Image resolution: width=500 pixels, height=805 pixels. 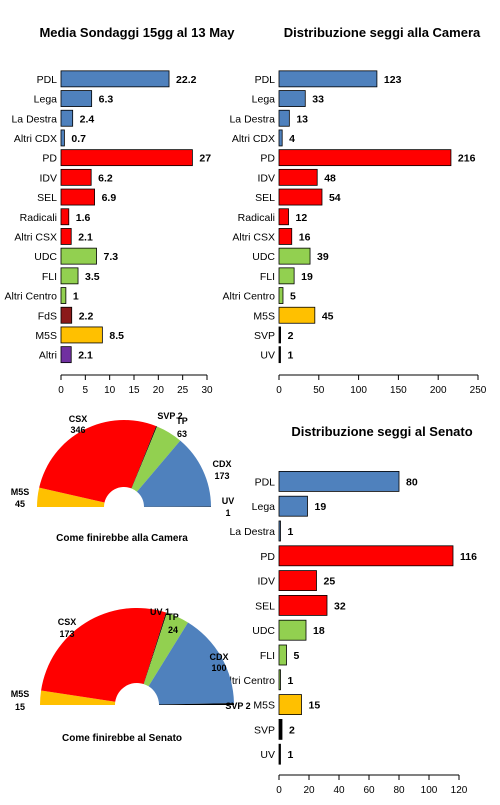 I want to click on caption-senato: Come finirebbe al Senato, so click(x=122, y=738).